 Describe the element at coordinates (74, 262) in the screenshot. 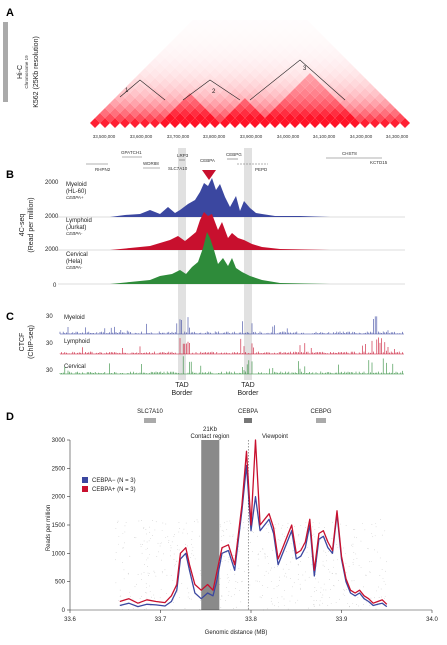

I see `fourc-track-cell-cervical: (Hela)` at that location.